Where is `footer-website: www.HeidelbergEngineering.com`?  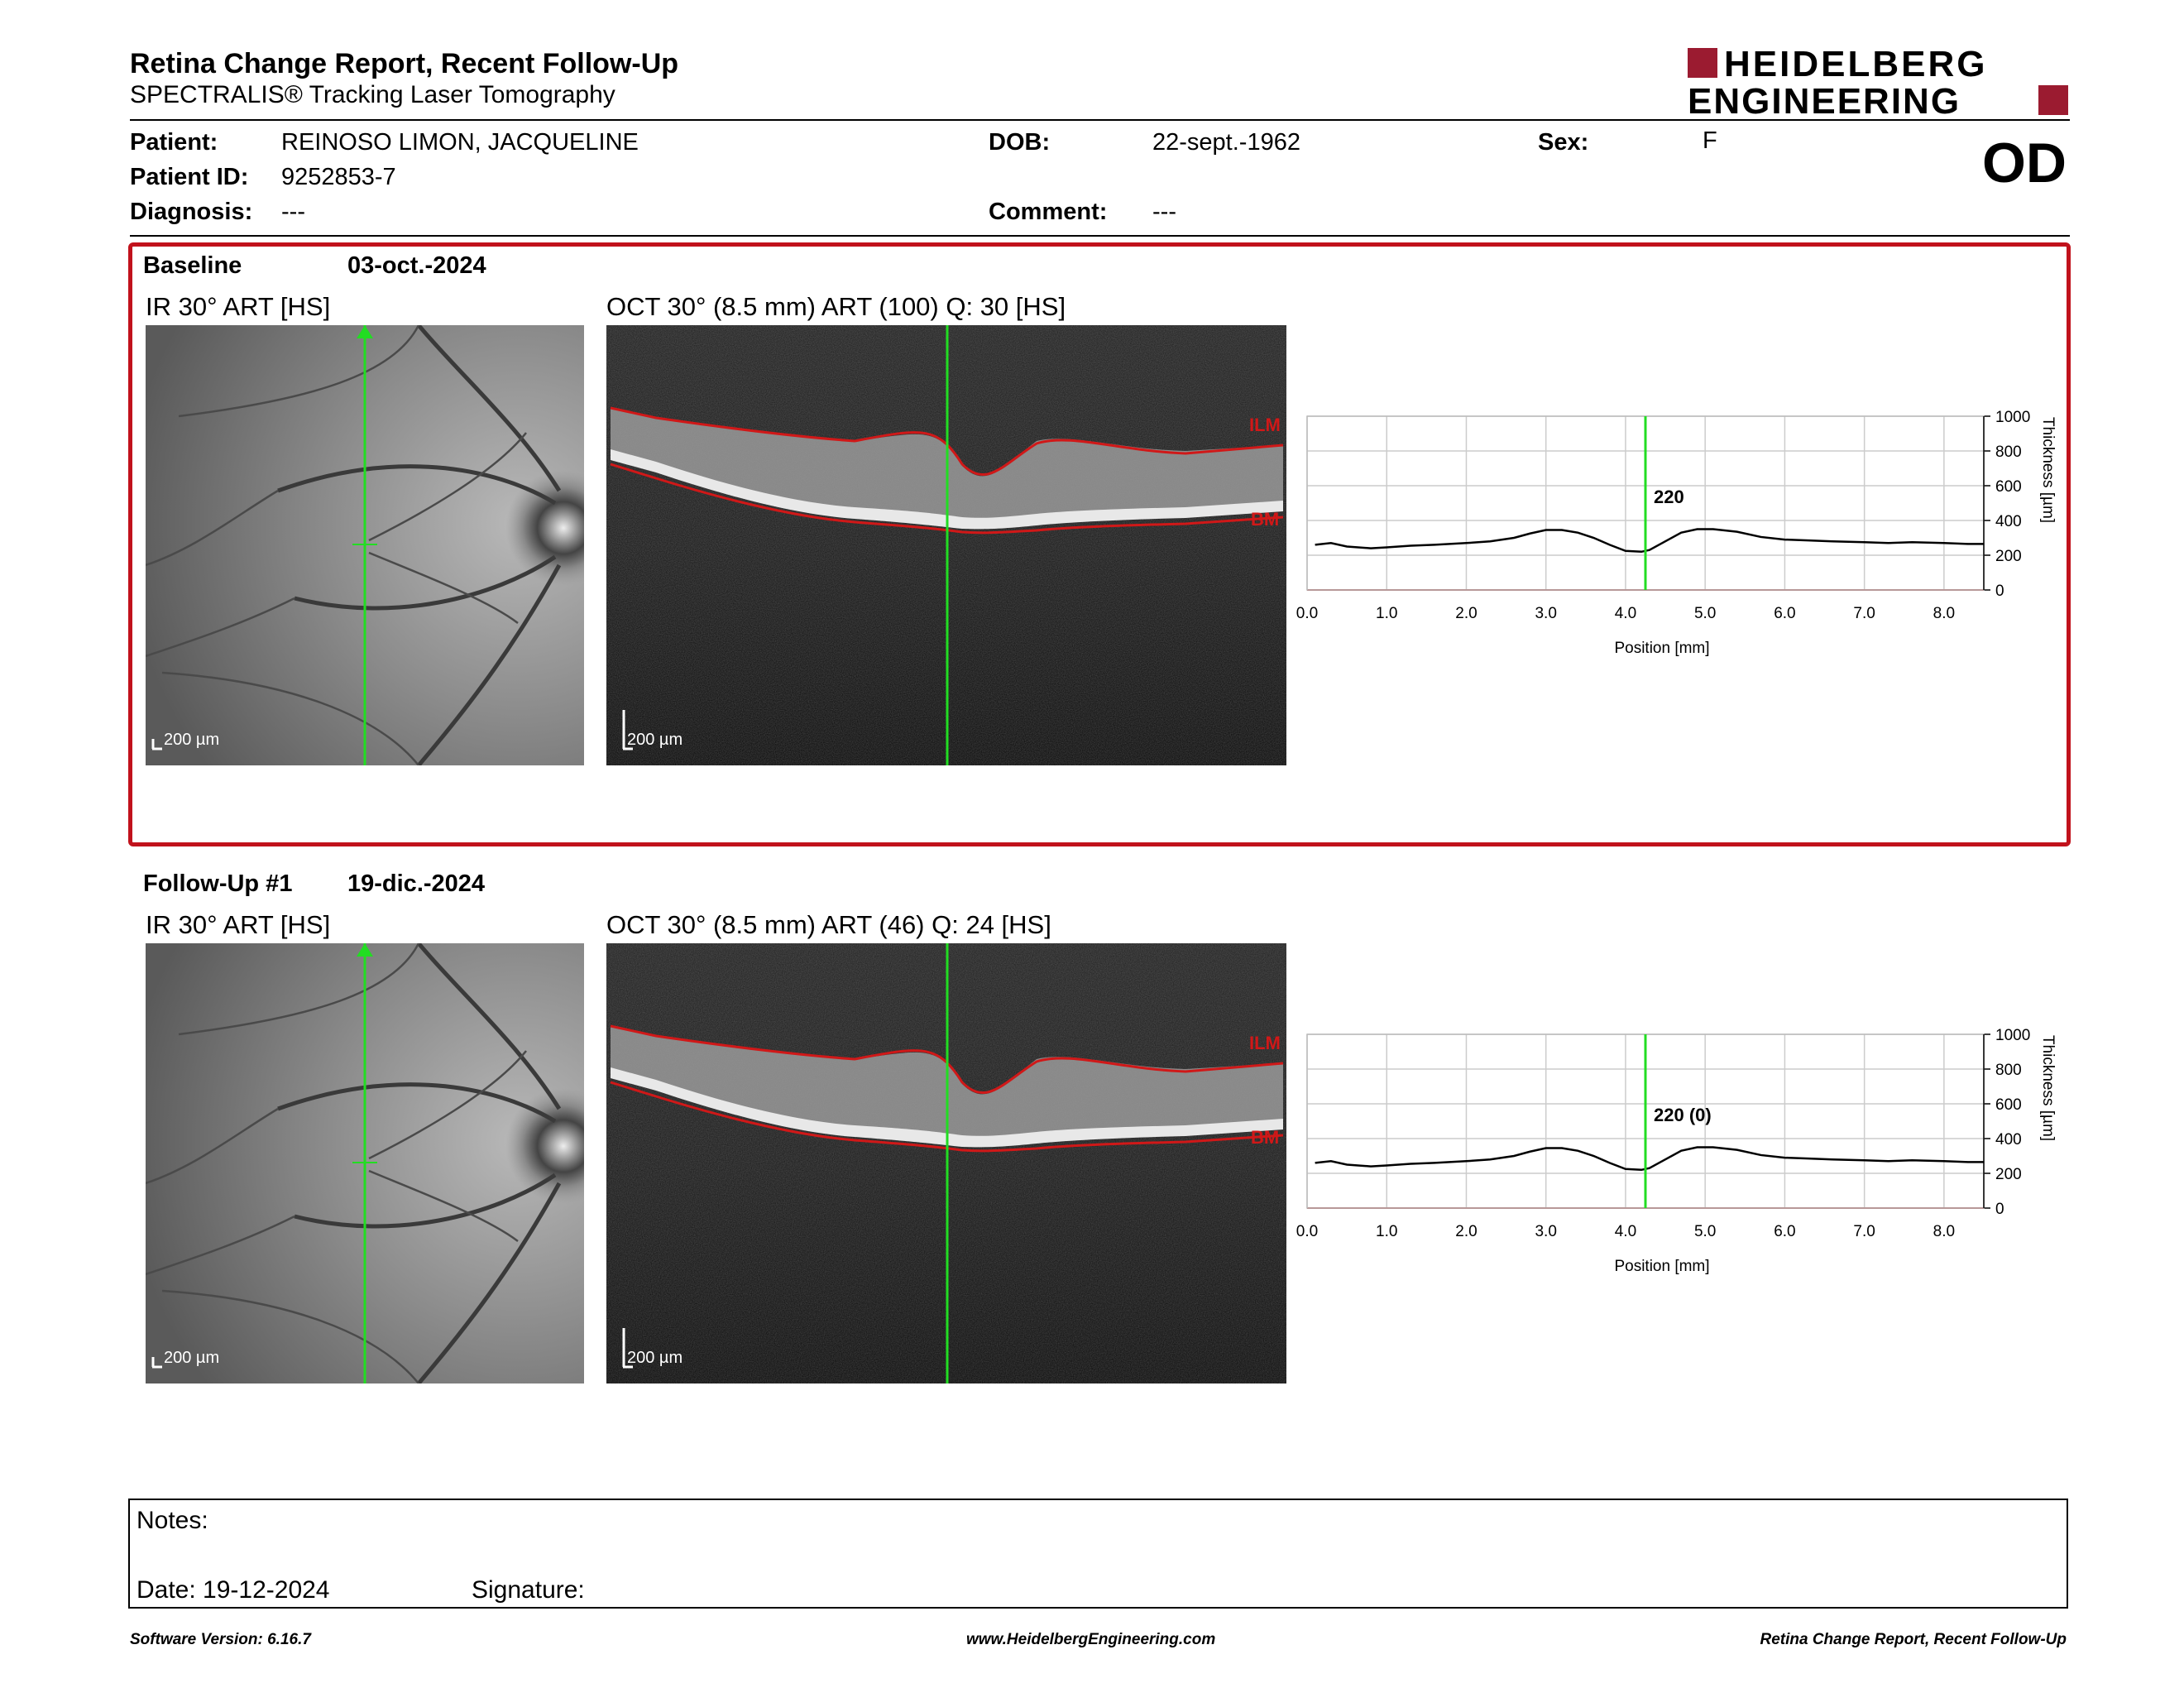
footer-website: www.HeidelbergEngineering.com is located at coordinates (1091, 1639).